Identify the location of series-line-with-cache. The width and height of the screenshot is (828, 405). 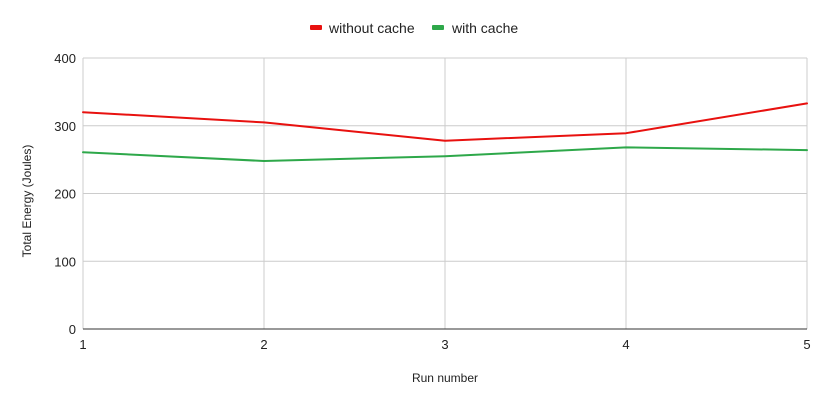
(445, 154).